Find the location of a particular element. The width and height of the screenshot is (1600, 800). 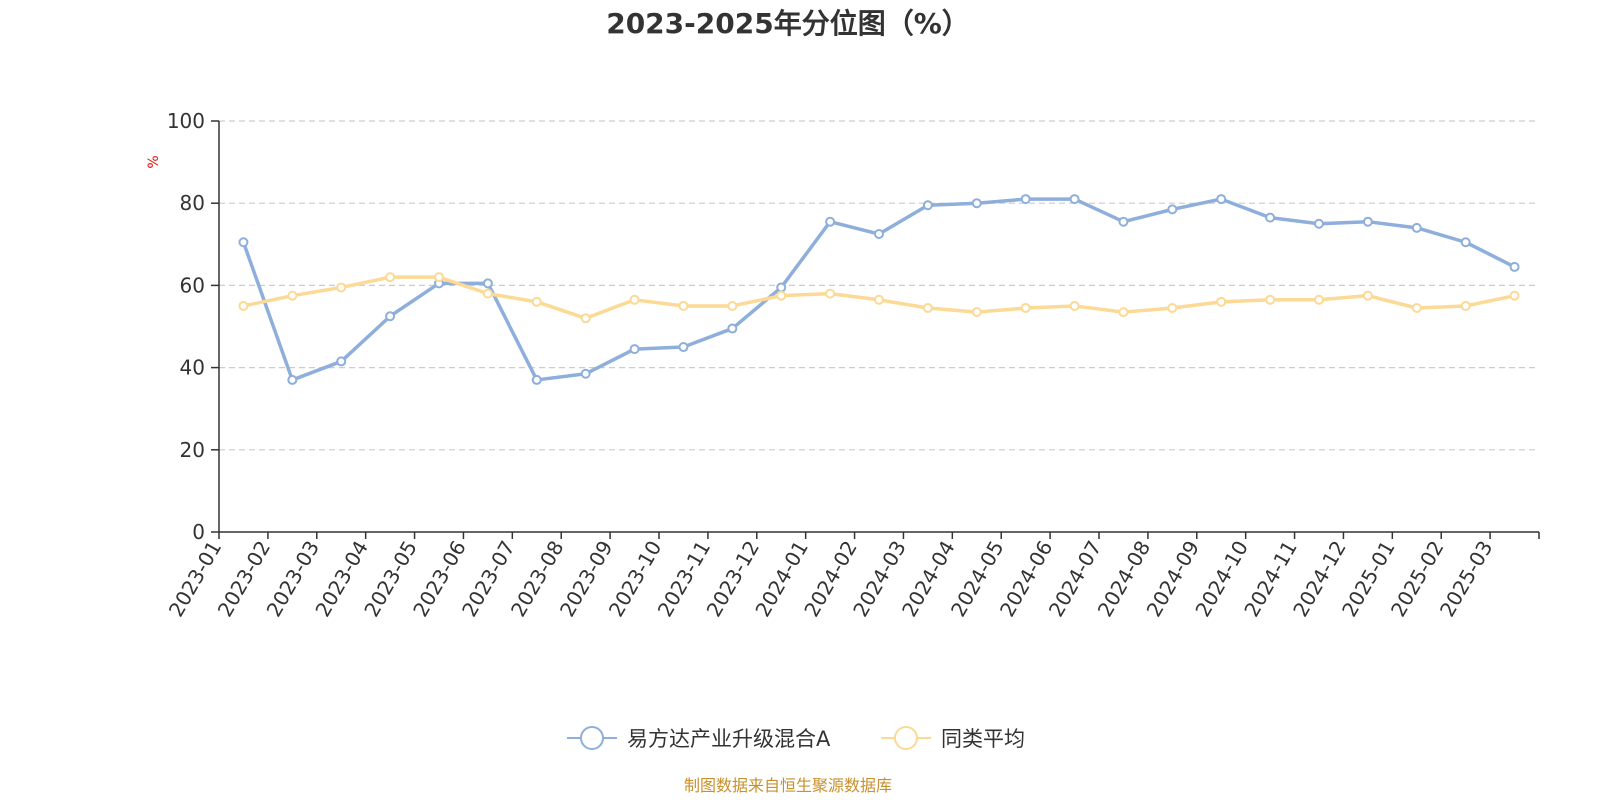

source-note: 制图数据来自恒生聚源数据库 is located at coordinates (788, 785).